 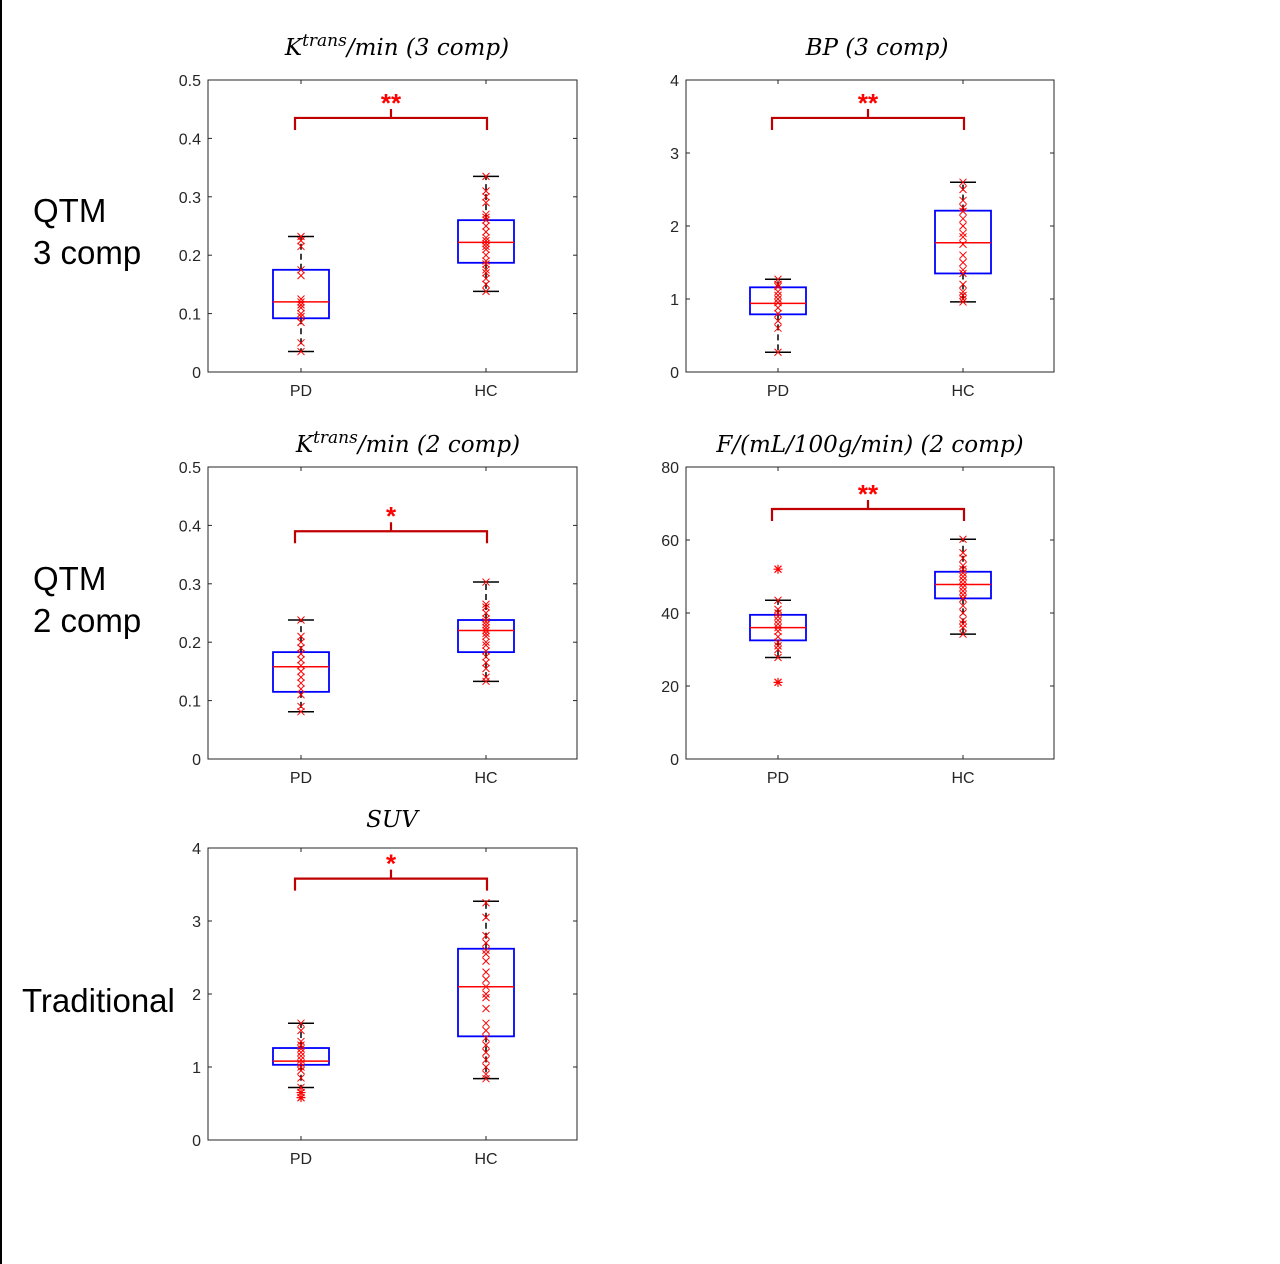 What do you see at coordinates (674, 300) in the screenshot?
I see `y-tick-label: 1` at bounding box center [674, 300].